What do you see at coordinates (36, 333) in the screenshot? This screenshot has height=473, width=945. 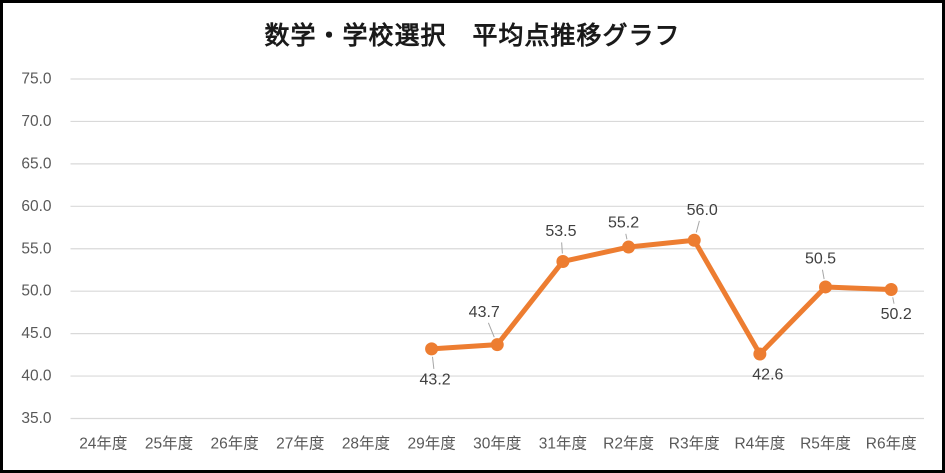 I see `y-axis-tick-label: 45.0` at bounding box center [36, 333].